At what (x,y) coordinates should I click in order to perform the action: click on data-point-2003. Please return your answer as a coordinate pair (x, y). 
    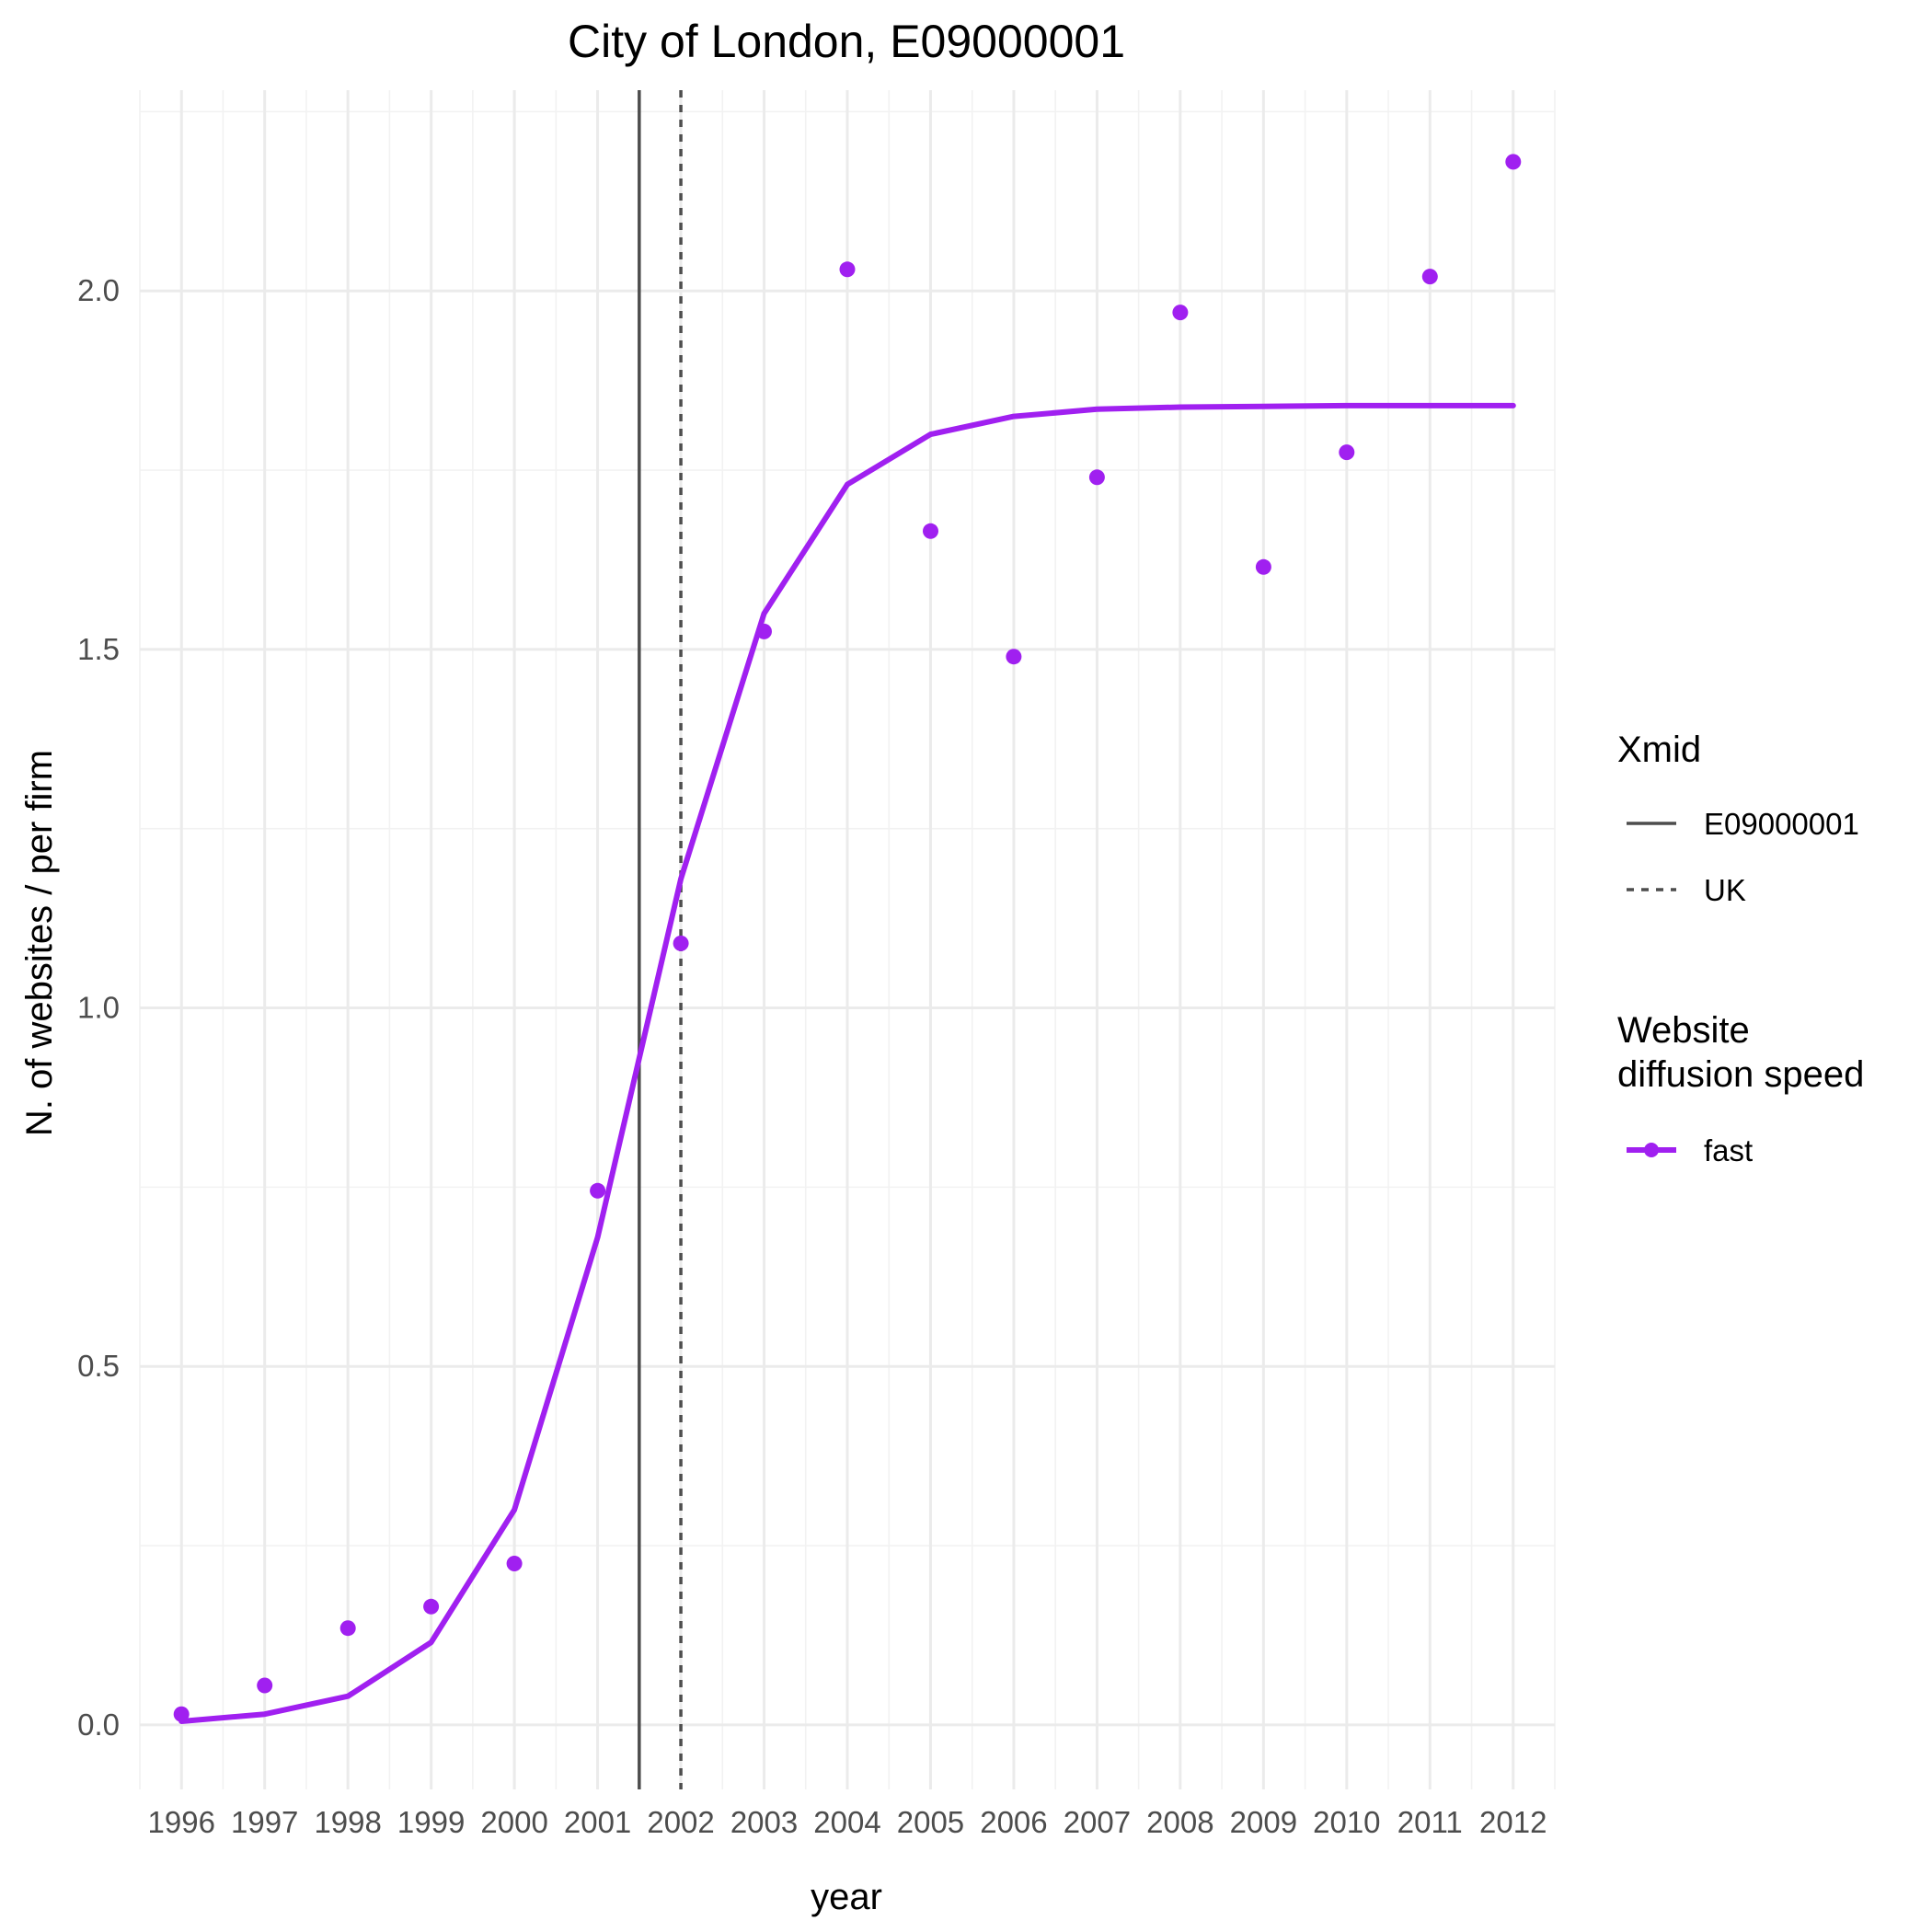
    Looking at the image, I should click on (764, 631).